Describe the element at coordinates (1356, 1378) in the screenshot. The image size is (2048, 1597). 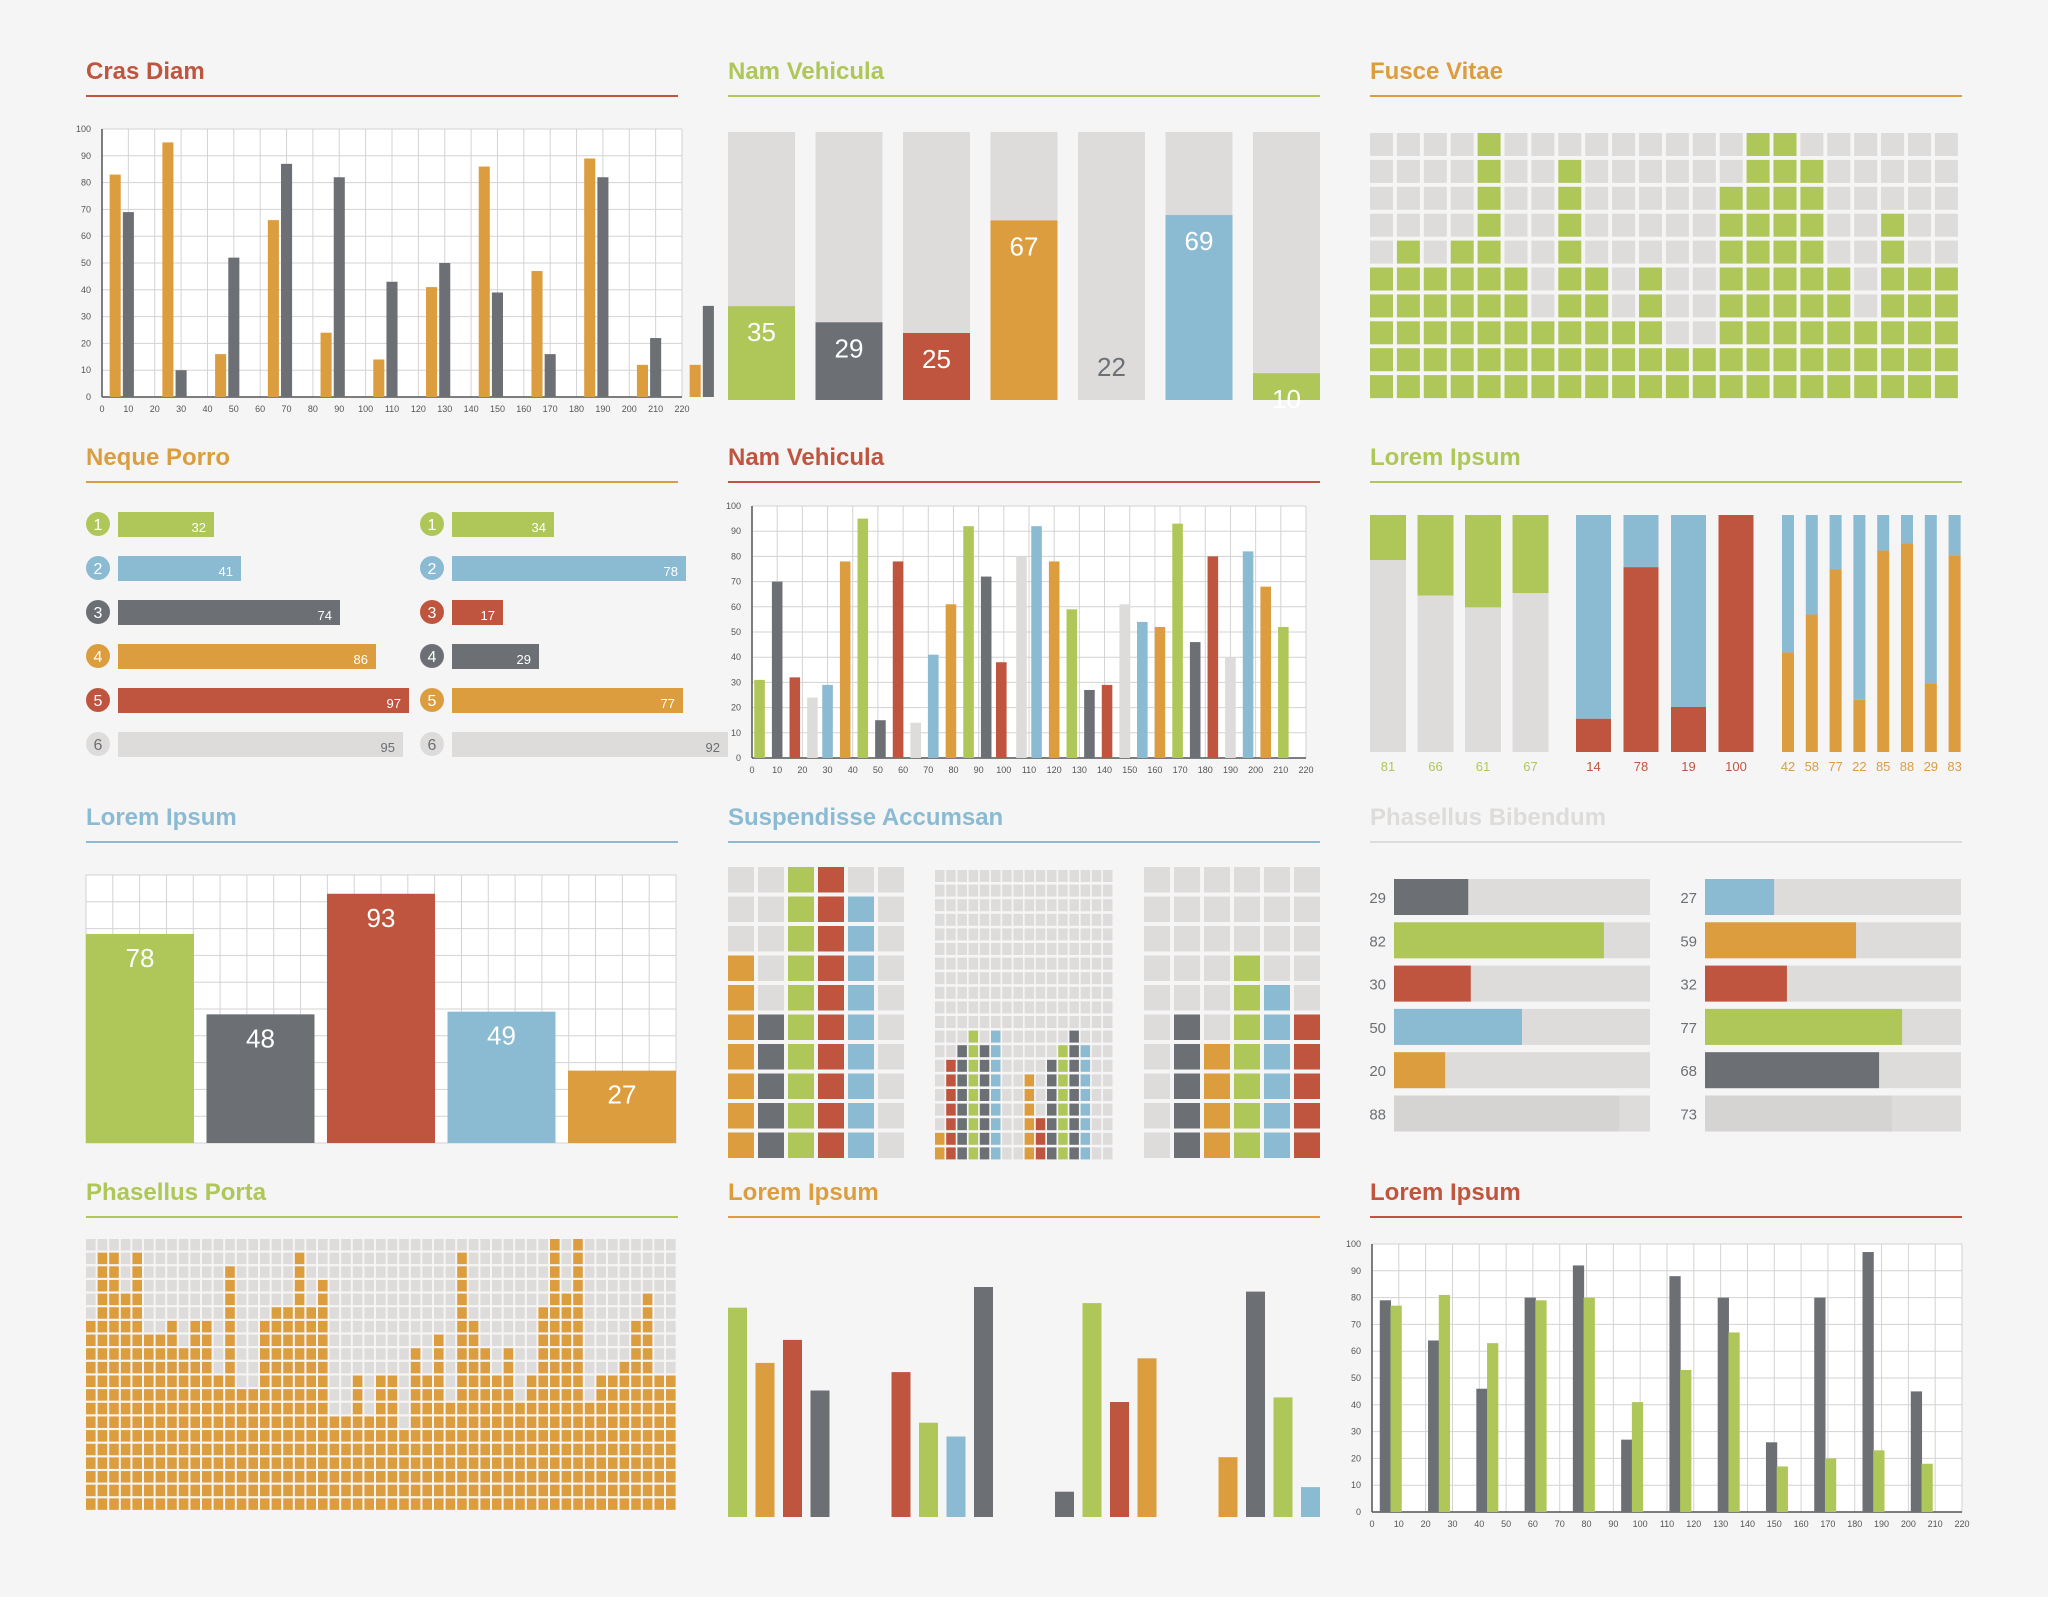
I see `y-tick-label: 50` at that location.